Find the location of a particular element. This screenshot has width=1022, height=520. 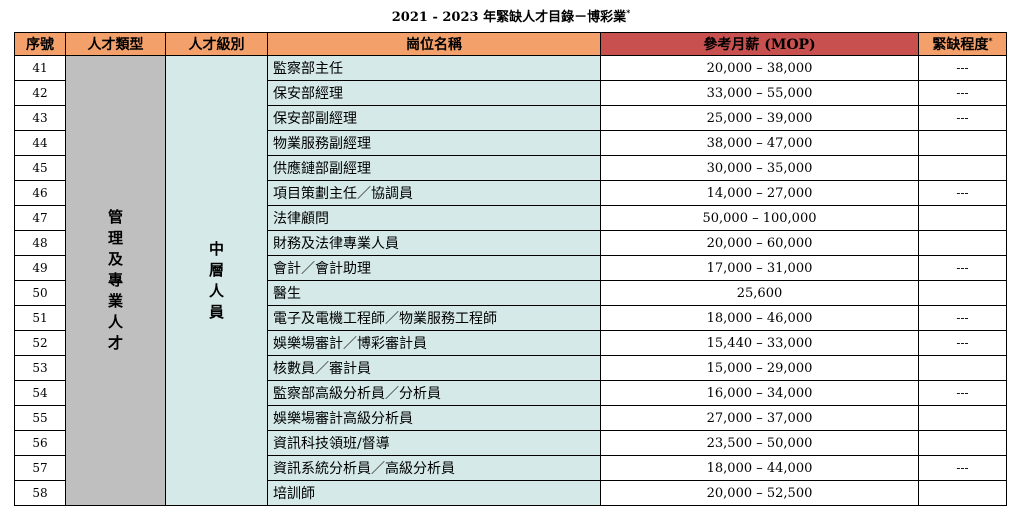

position-name: 資訊系統分析員／高級分析員 is located at coordinates (434, 468).